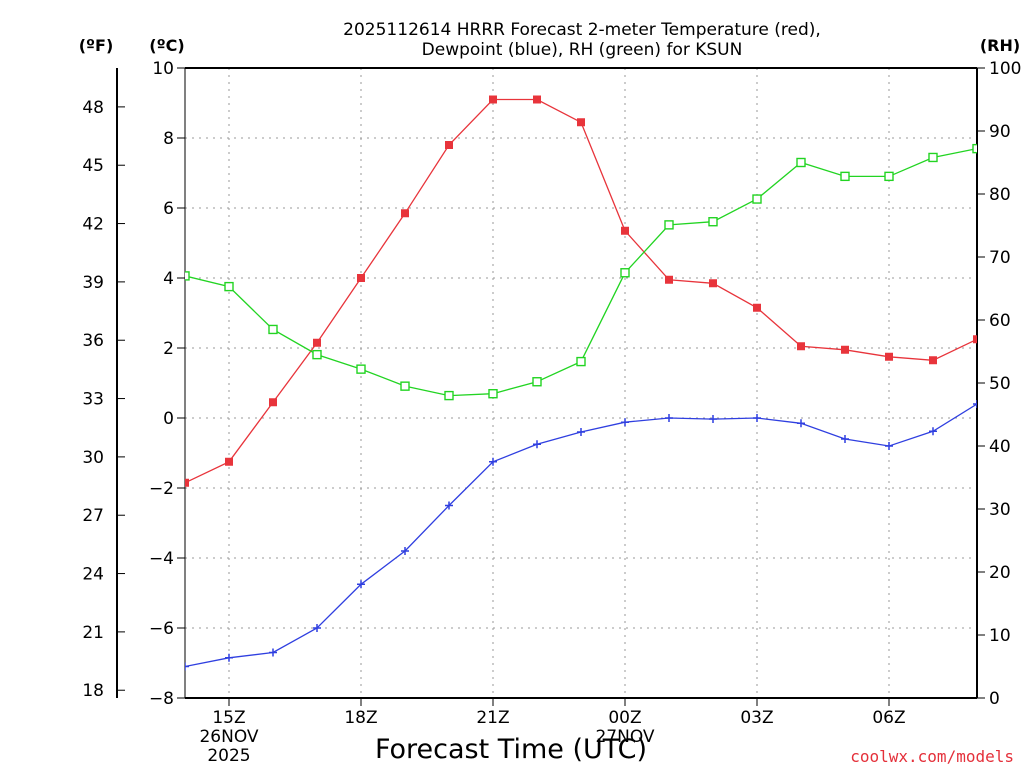 Image resolution: width=1024 pixels, height=768 pixels. What do you see at coordinates (228, 737) in the screenshot?
I see `x-tick-date-label: 26NOV` at bounding box center [228, 737].